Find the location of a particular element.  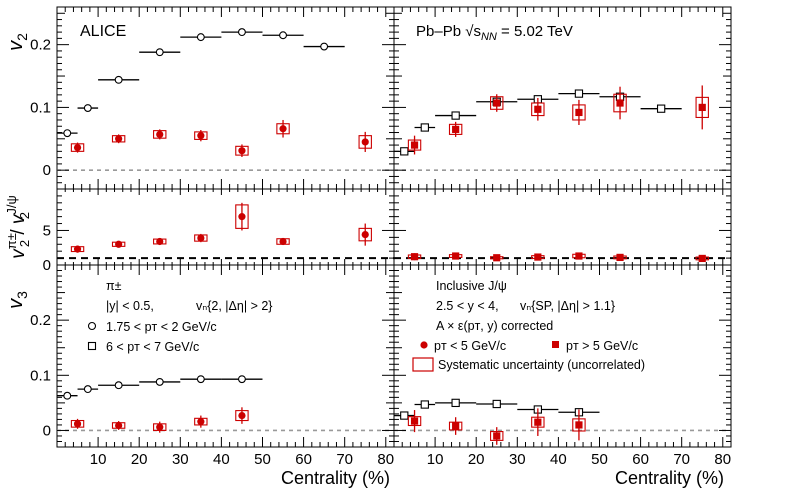

legend-jpsi-title: Inclusive J/ψ is located at coordinates (471, 286).